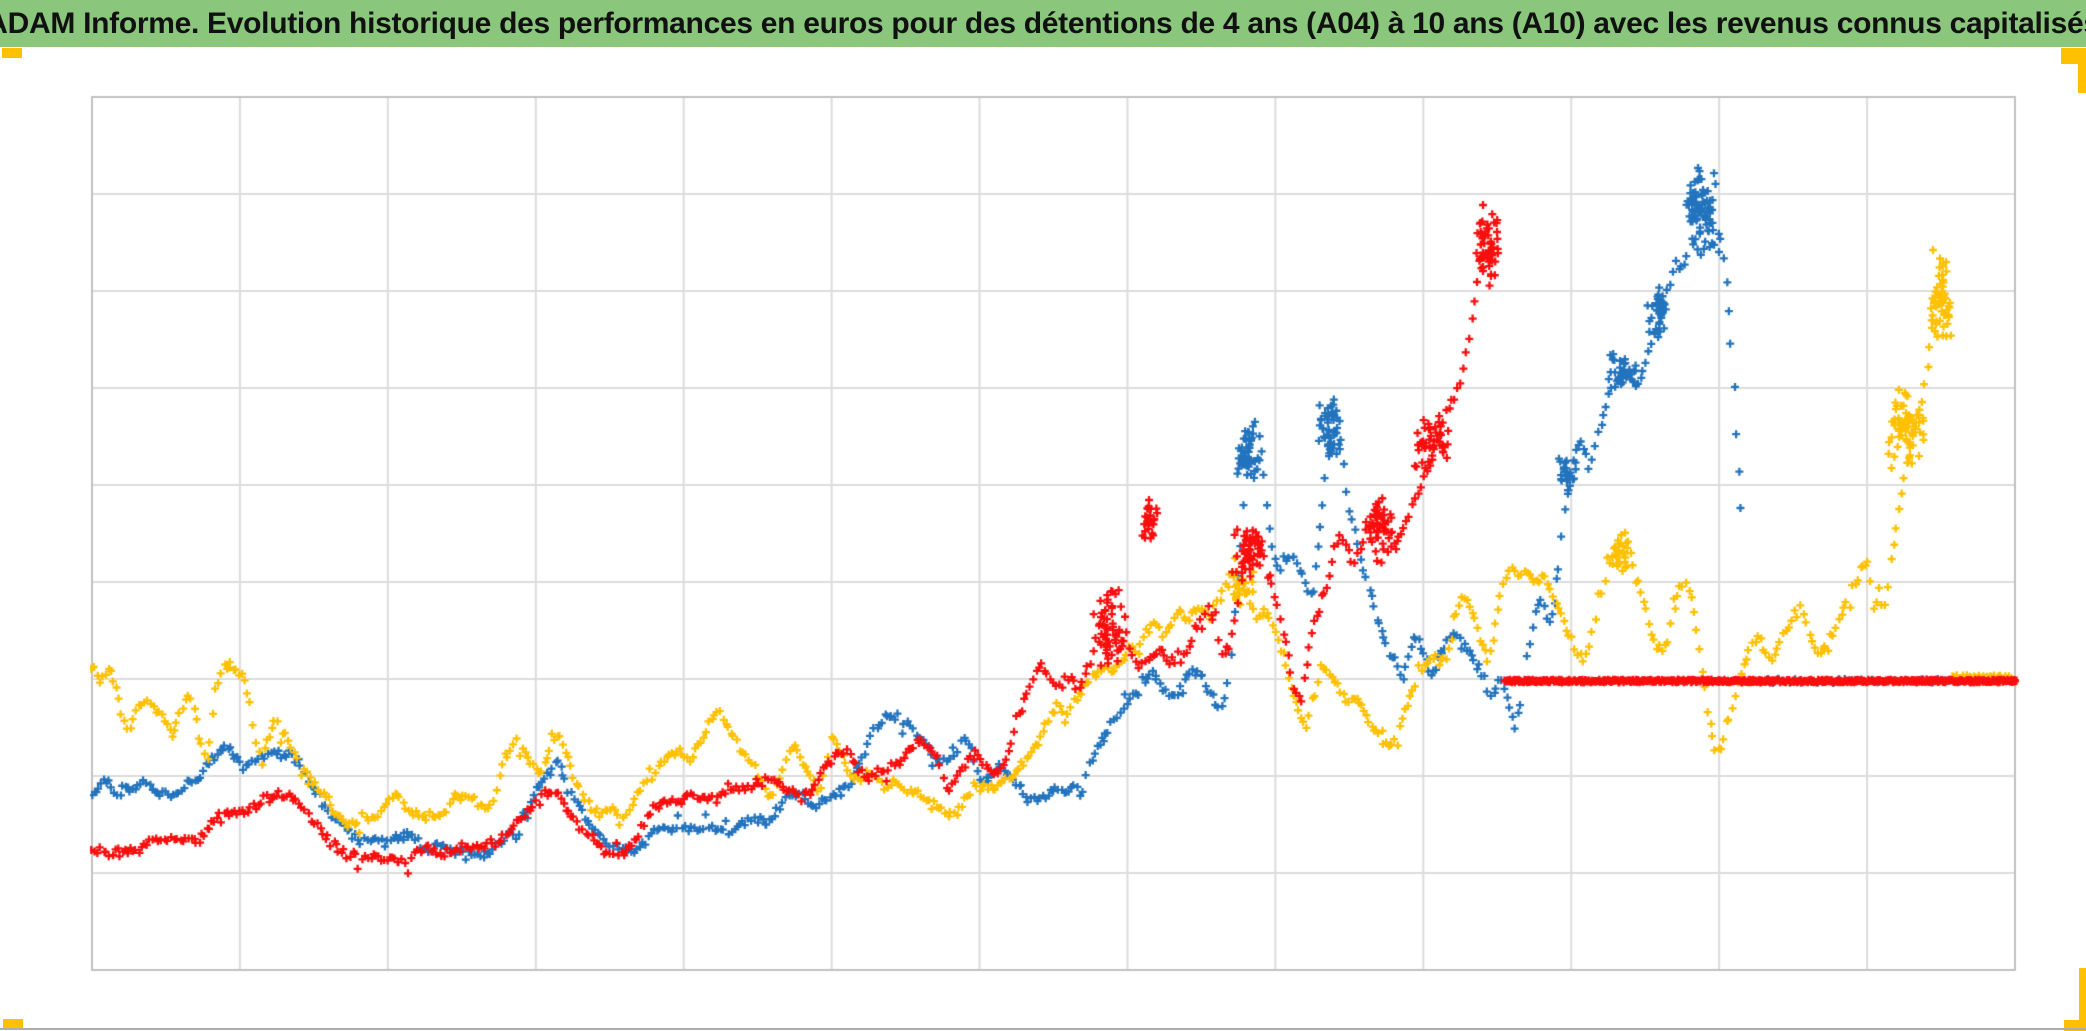 Image resolution: width=2086 pixels, height=1031 pixels. What do you see at coordinates (2082, 999) in the screenshot?
I see `accent-mark-bottom-right-vertical` at bounding box center [2082, 999].